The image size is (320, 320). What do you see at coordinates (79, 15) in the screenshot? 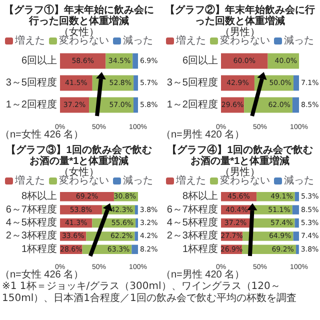
I see `chart-title: 【グラフ①】年末年始に飲み会に行った回数と体重増減` at bounding box center [79, 15].